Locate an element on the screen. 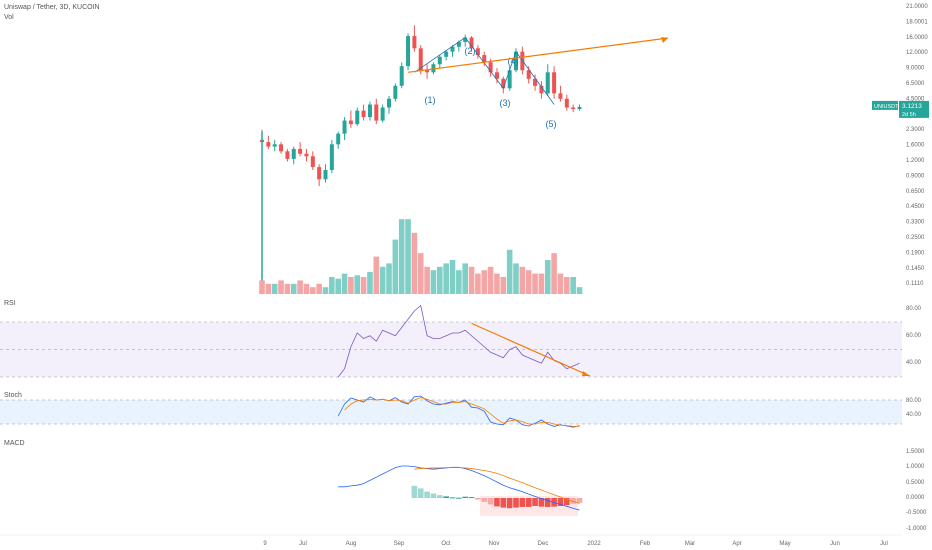 The width and height of the screenshot is (932, 550). price-axis-tick: 1.2000 is located at coordinates (915, 161).